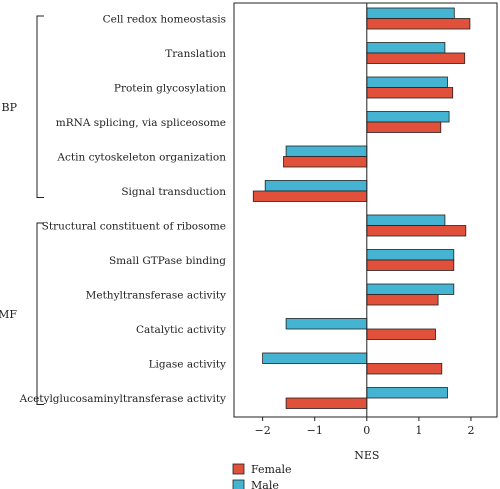  Describe the element at coordinates (122, 399) in the screenshot. I see `category-label: Acetylglucosaminyltransferase activity` at that location.